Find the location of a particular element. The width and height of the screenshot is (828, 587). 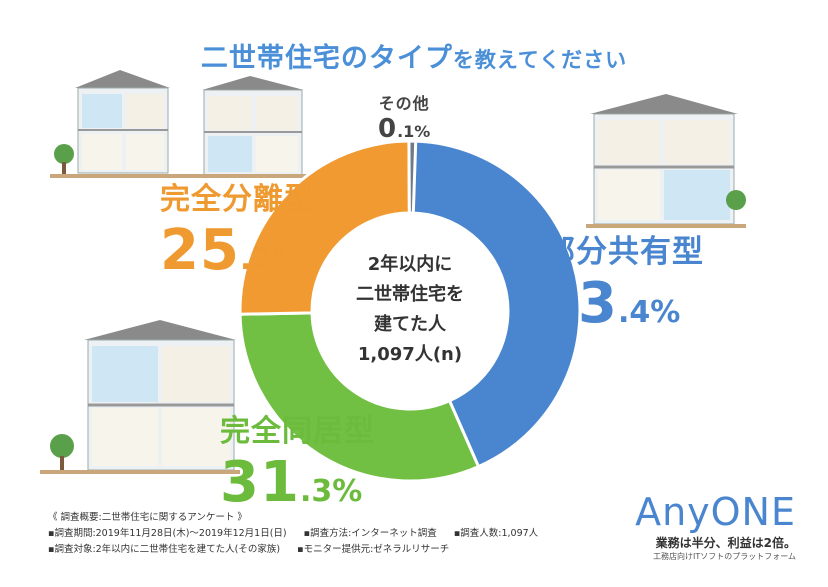

house-illustration-right is located at coordinates (666, 161).